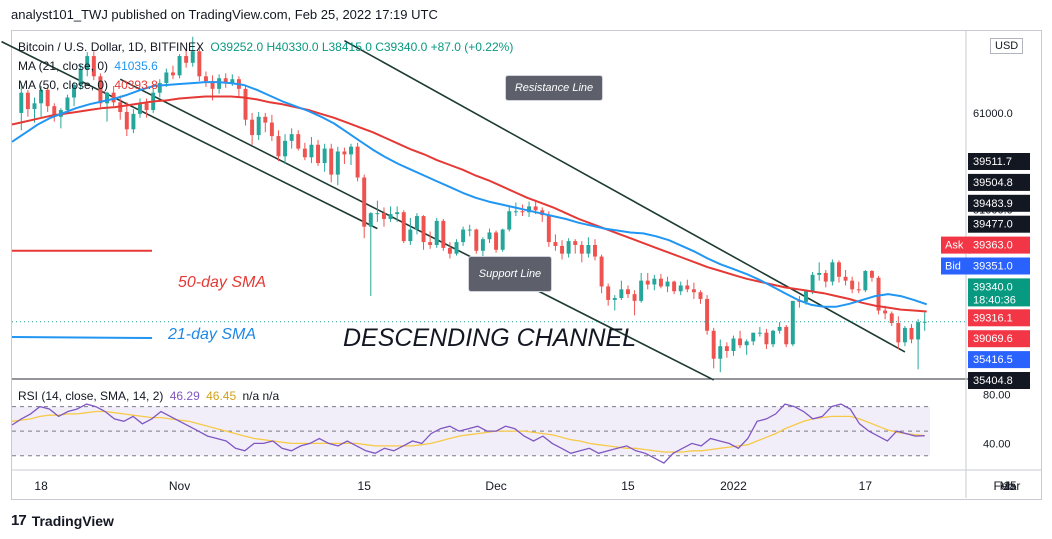 This screenshot has width=1052, height=539. I want to click on descending-channel-annotation: DESCENDING CHANNEL, so click(490, 338).